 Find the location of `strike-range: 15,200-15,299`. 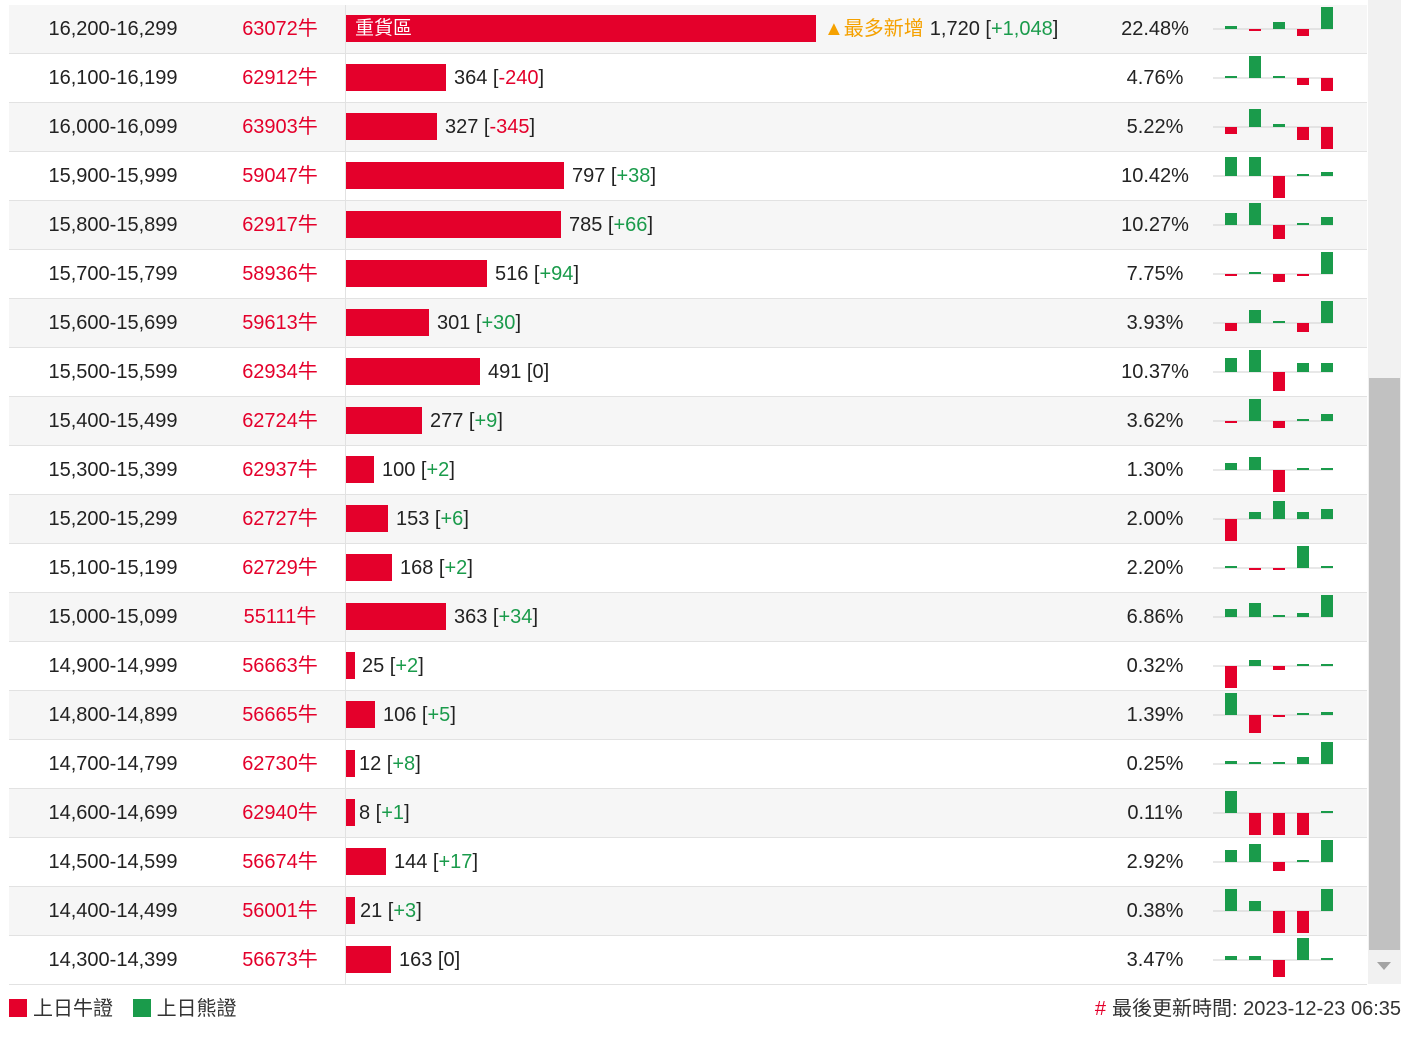

strike-range: 15,200-15,299 is located at coordinates (113, 519).